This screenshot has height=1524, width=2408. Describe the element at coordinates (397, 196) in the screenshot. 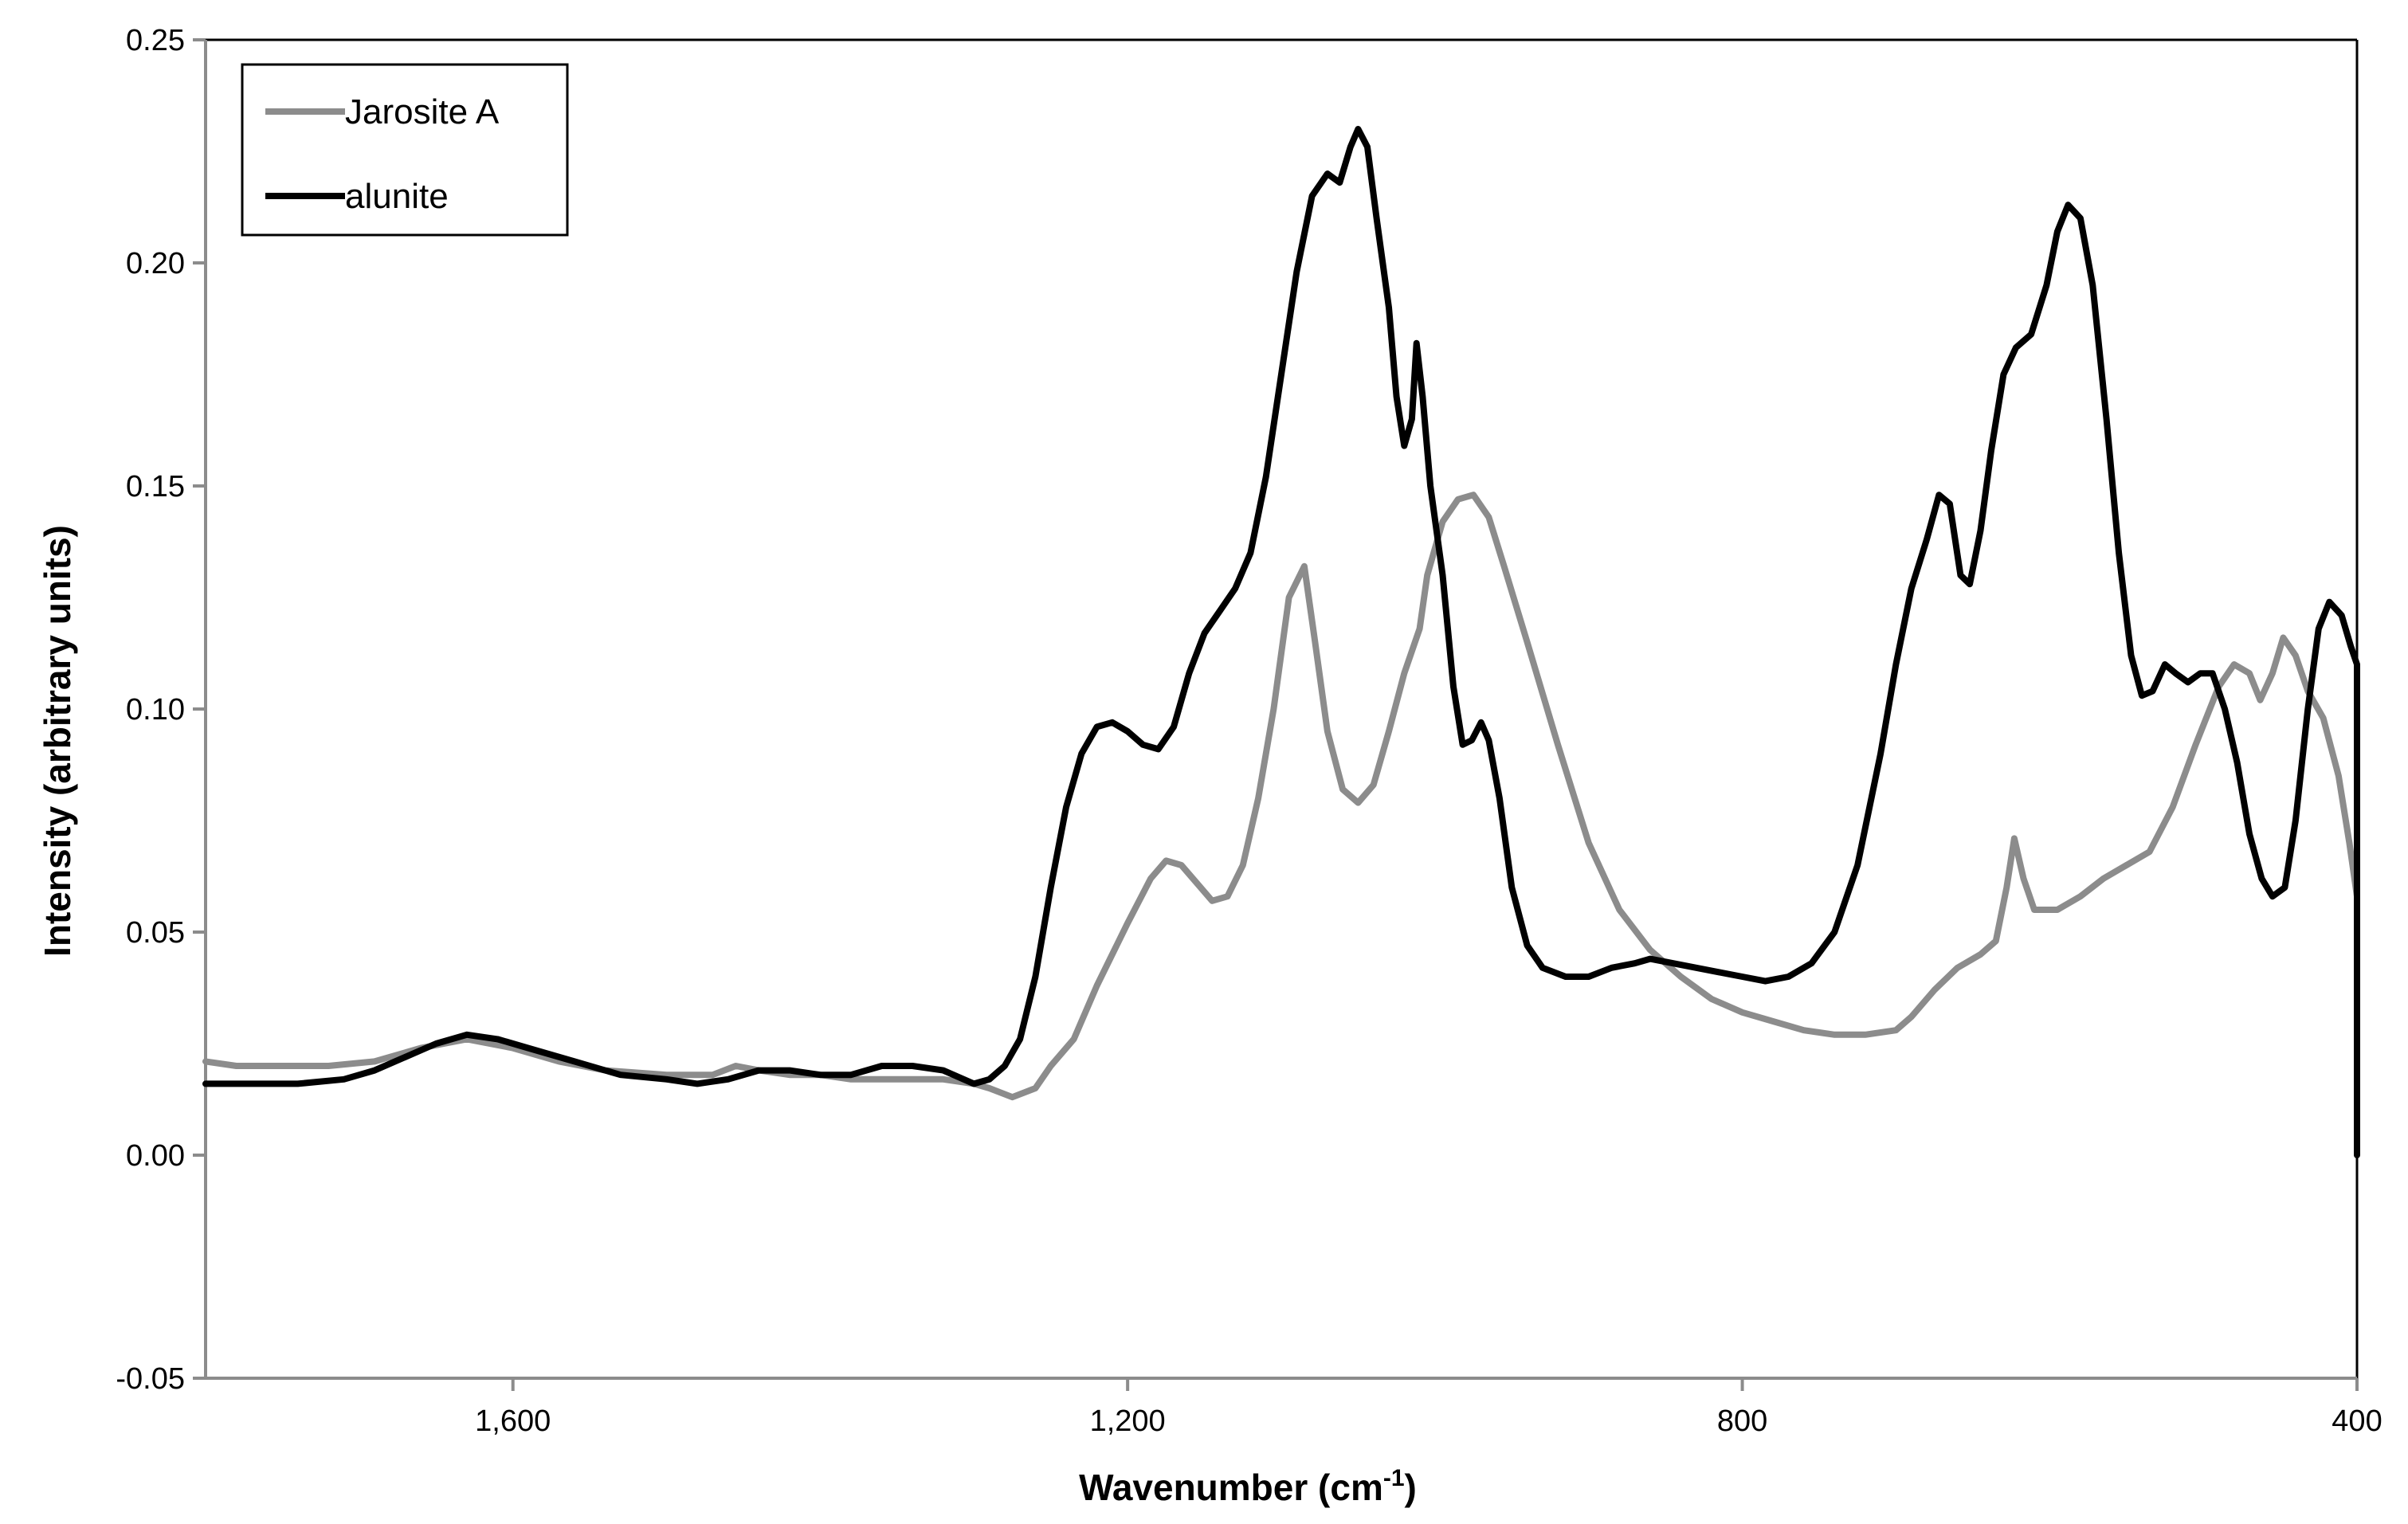

I see `legend-label-alunite: alunite` at that location.